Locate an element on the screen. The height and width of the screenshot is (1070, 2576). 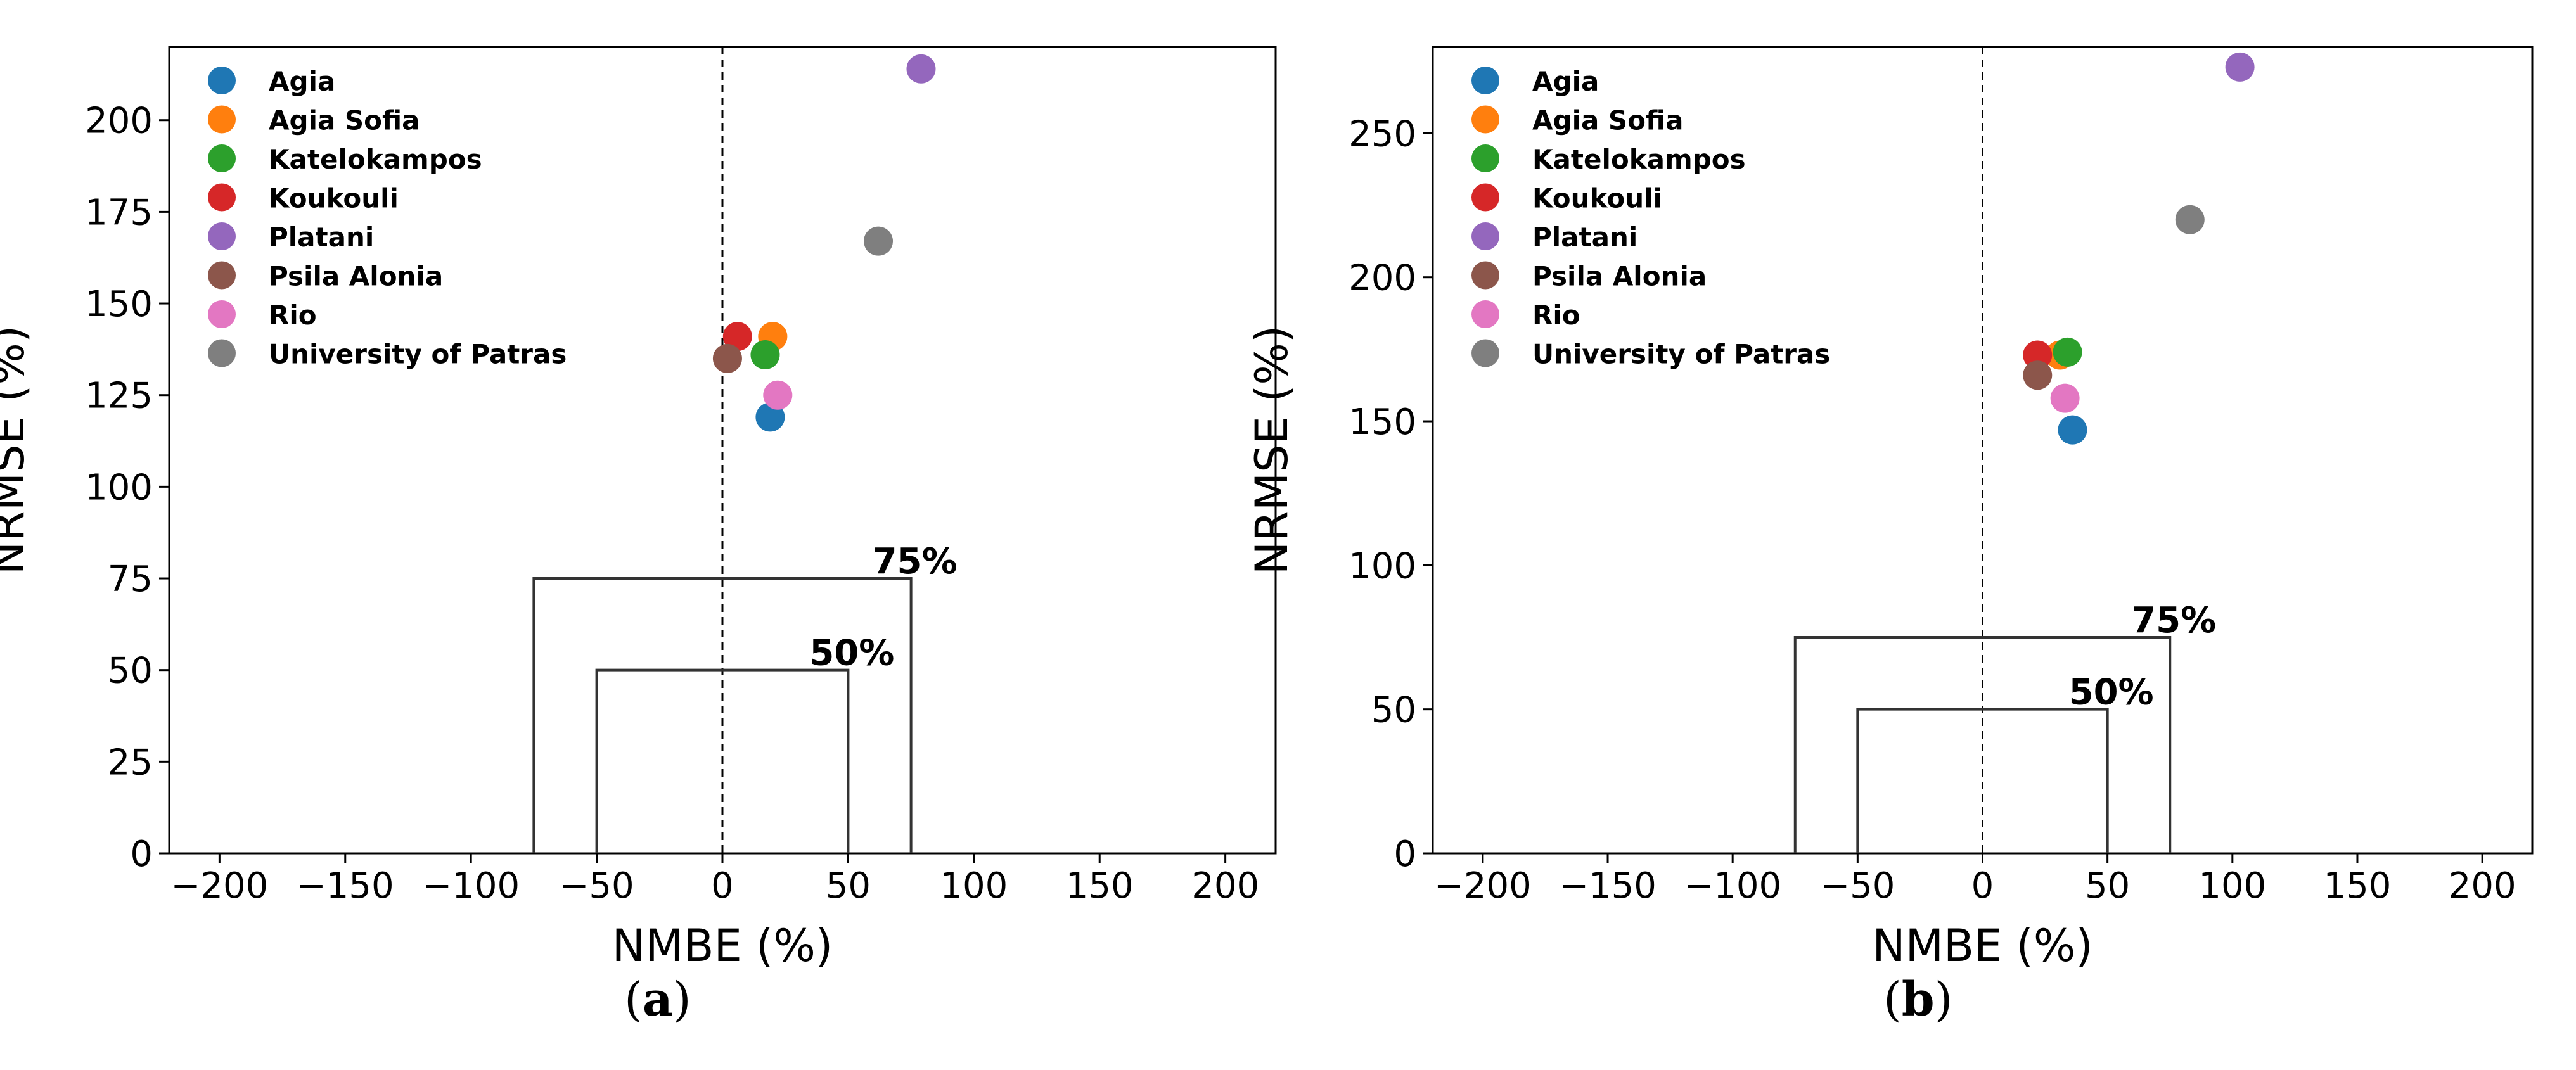
panel-label-b: (b) is located at coordinates (1918, 1000).